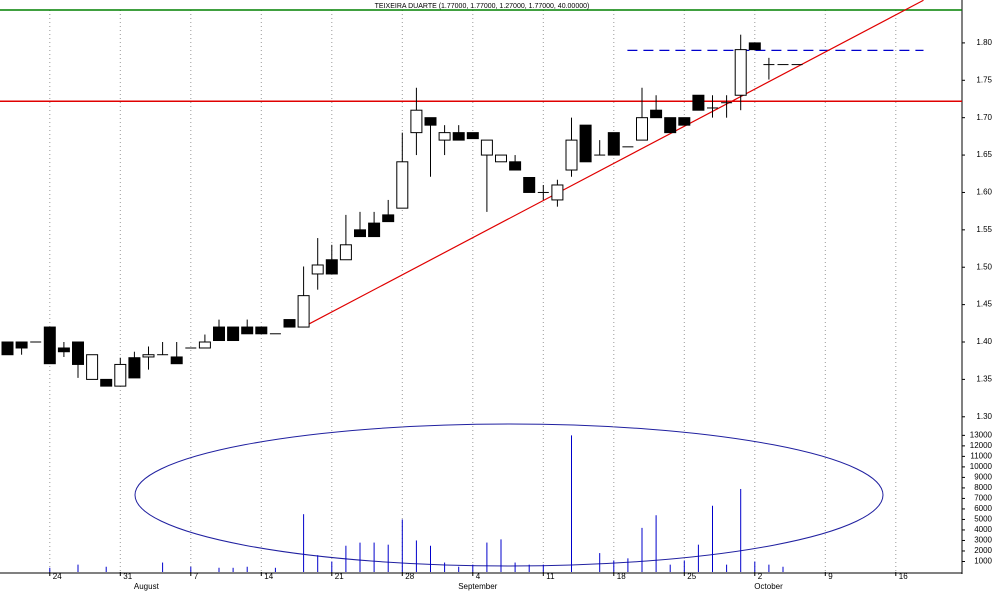 The image size is (994, 591). Describe the element at coordinates (830, 576) in the screenshot. I see `x-tick-label: 9` at that location.